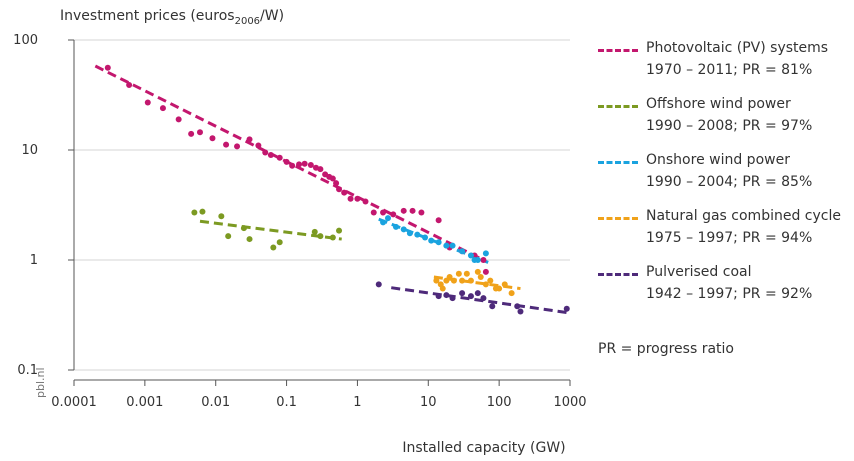  Describe the element at coordinates (737, 48) in the screenshot. I see `legend-label-pv: Photovoltaic (PV) systems` at that location.